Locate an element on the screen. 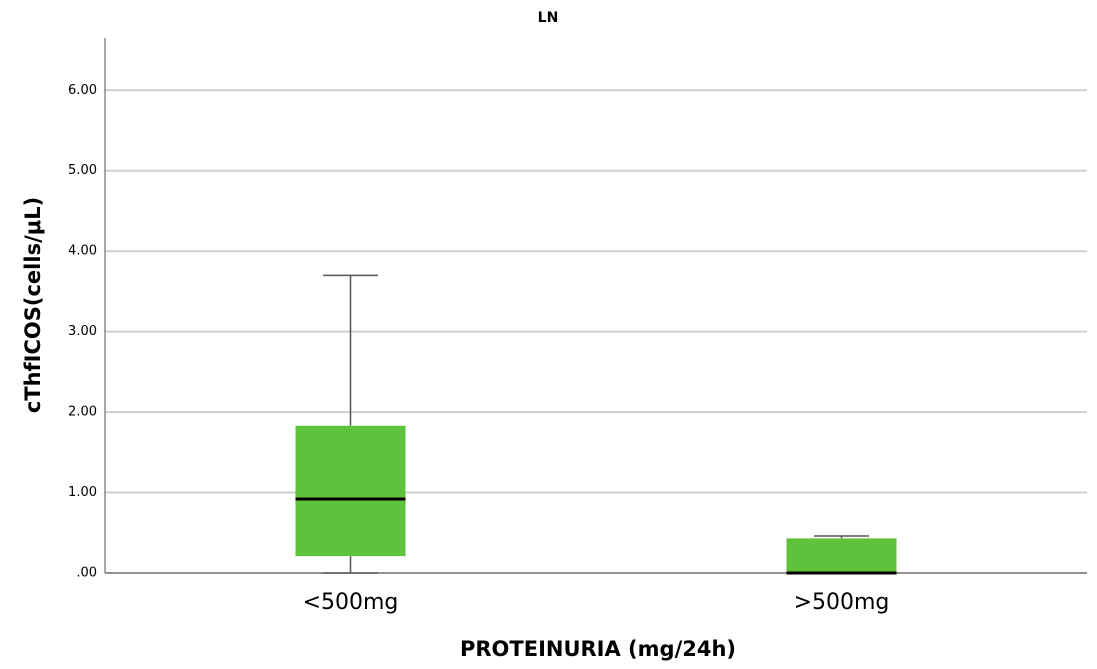  x-tick-label: <500mg is located at coordinates (351, 602).